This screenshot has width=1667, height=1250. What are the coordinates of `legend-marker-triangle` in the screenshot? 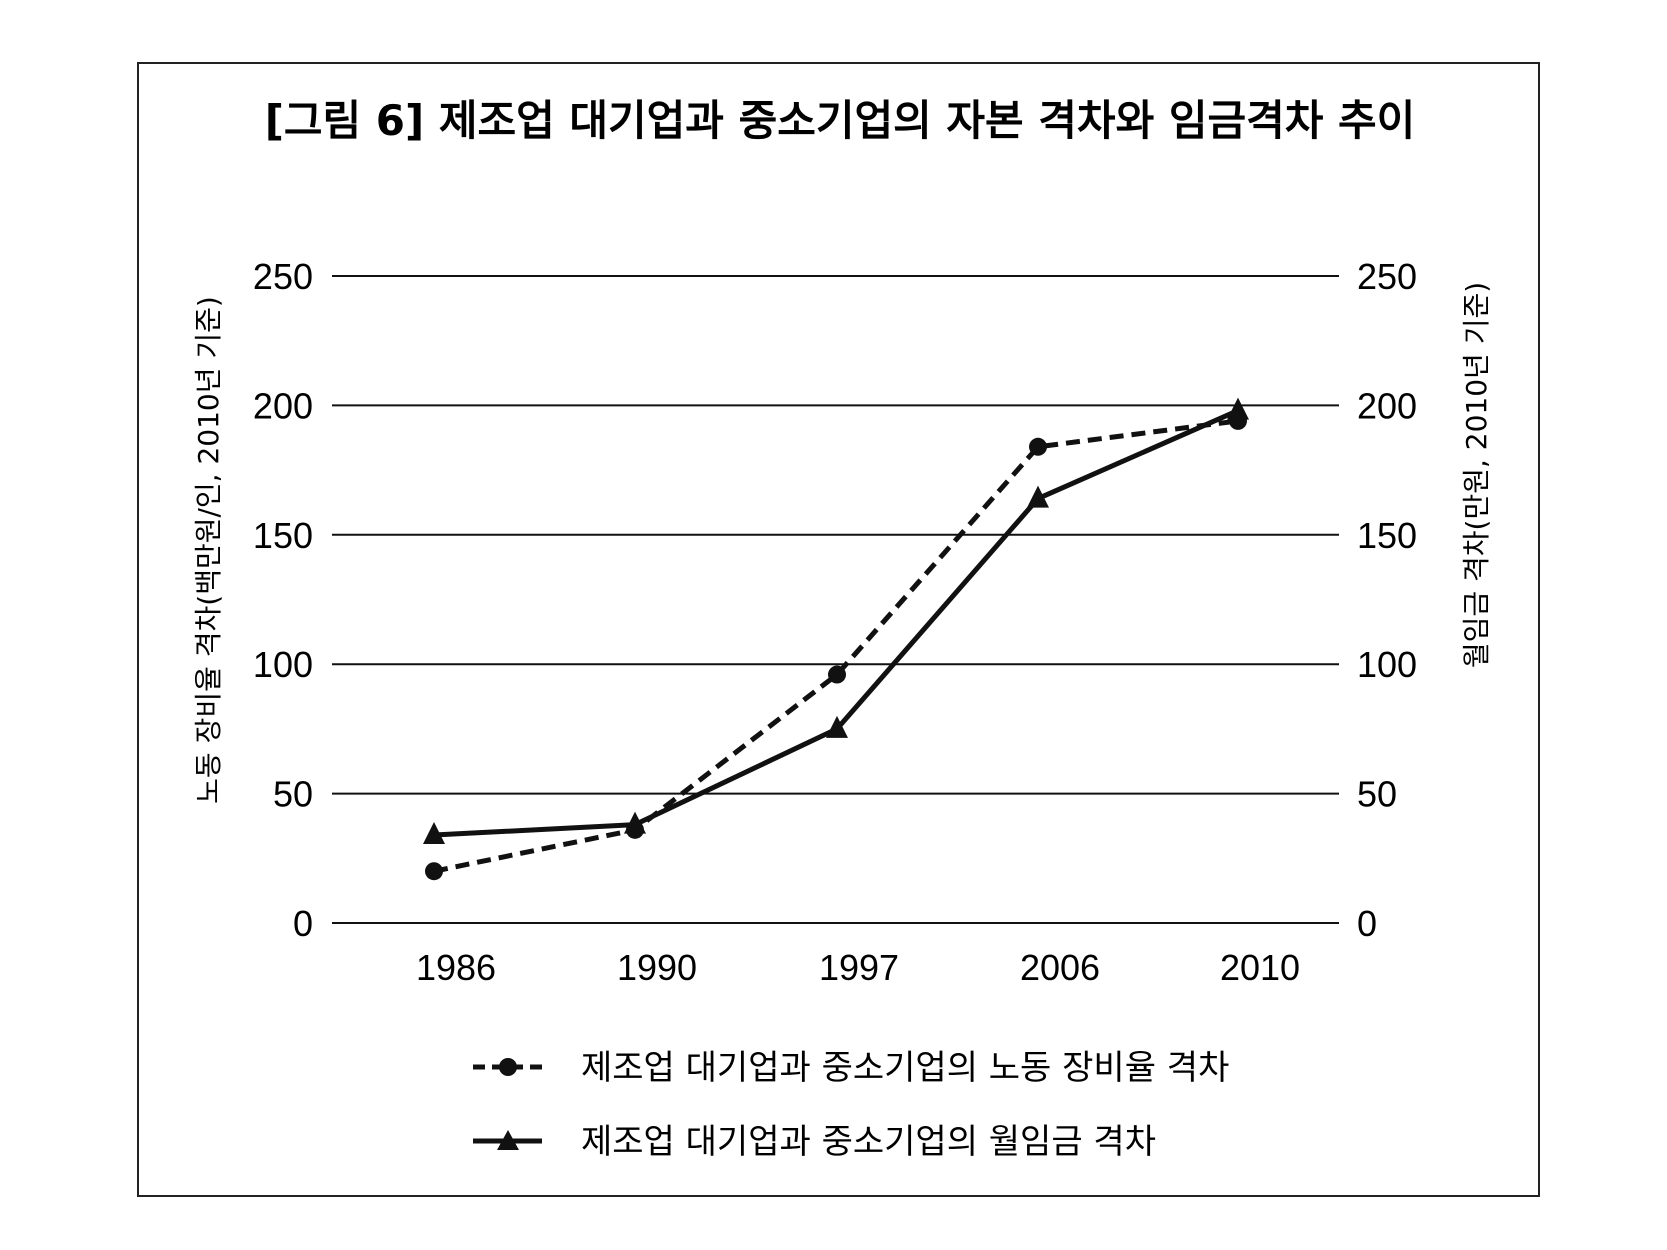 It's located at (508, 1140).